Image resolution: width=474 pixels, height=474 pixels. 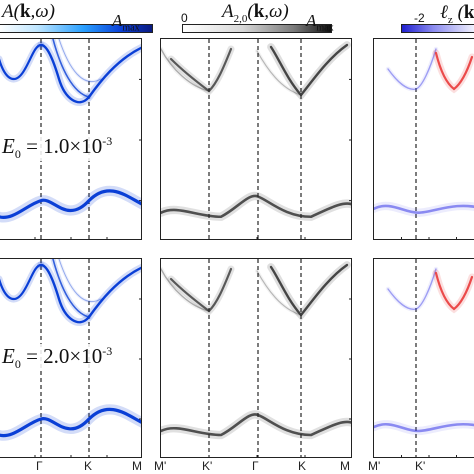 I want to click on energy-label-top: E0 = 1.0×10-3, so click(x=57, y=148).